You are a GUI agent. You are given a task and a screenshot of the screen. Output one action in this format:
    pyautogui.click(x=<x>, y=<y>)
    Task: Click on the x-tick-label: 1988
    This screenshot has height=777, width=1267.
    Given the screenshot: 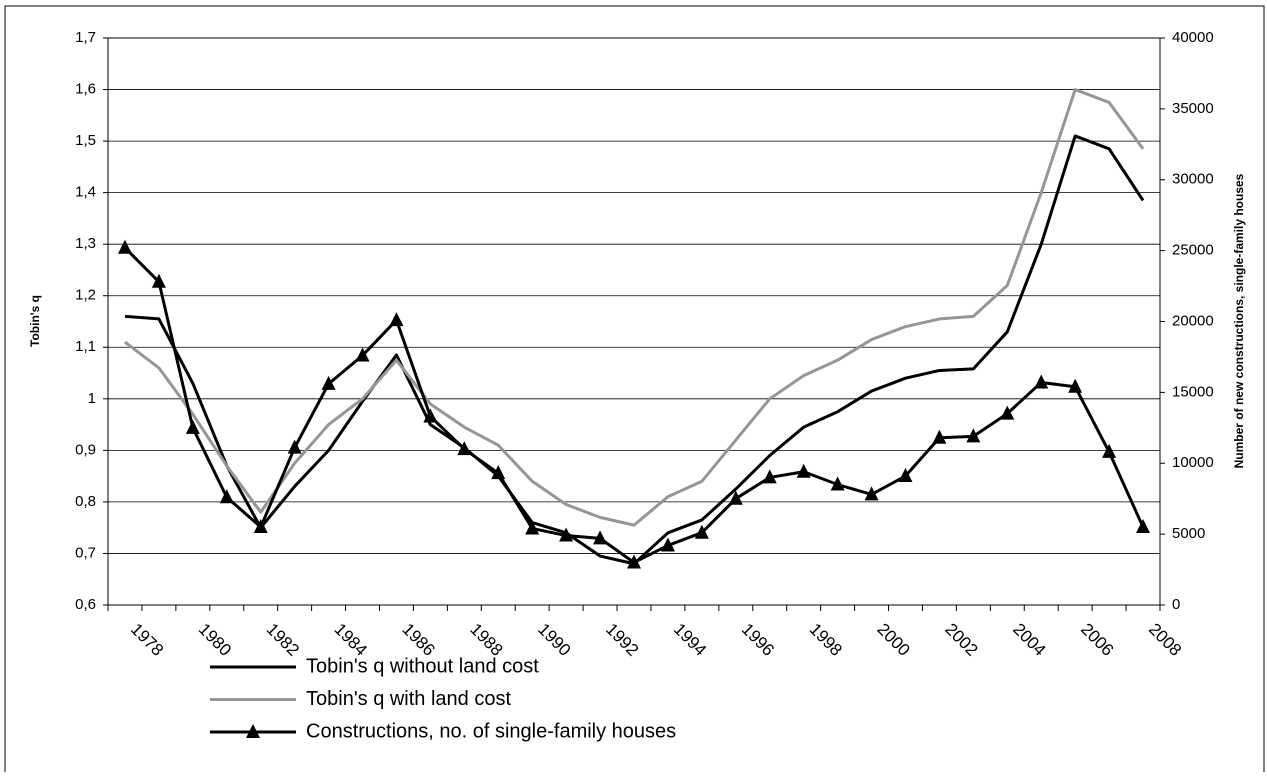 What is the action you would take?
    pyautogui.click(x=486, y=640)
    